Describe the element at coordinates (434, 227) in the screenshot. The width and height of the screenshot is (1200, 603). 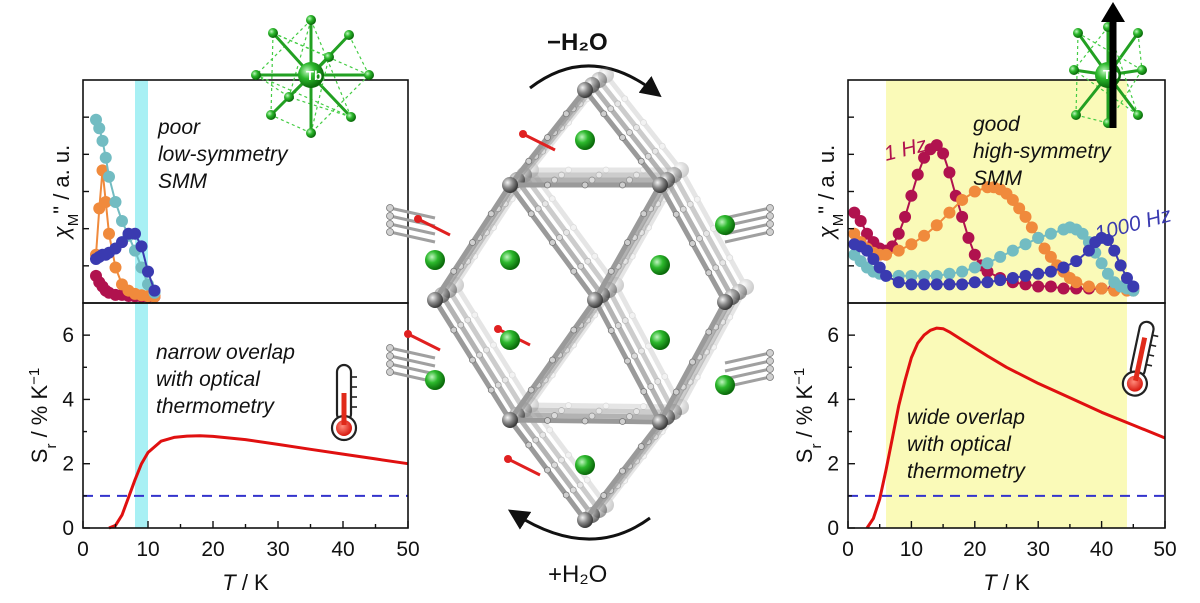
I see `framework-water-bond` at that location.